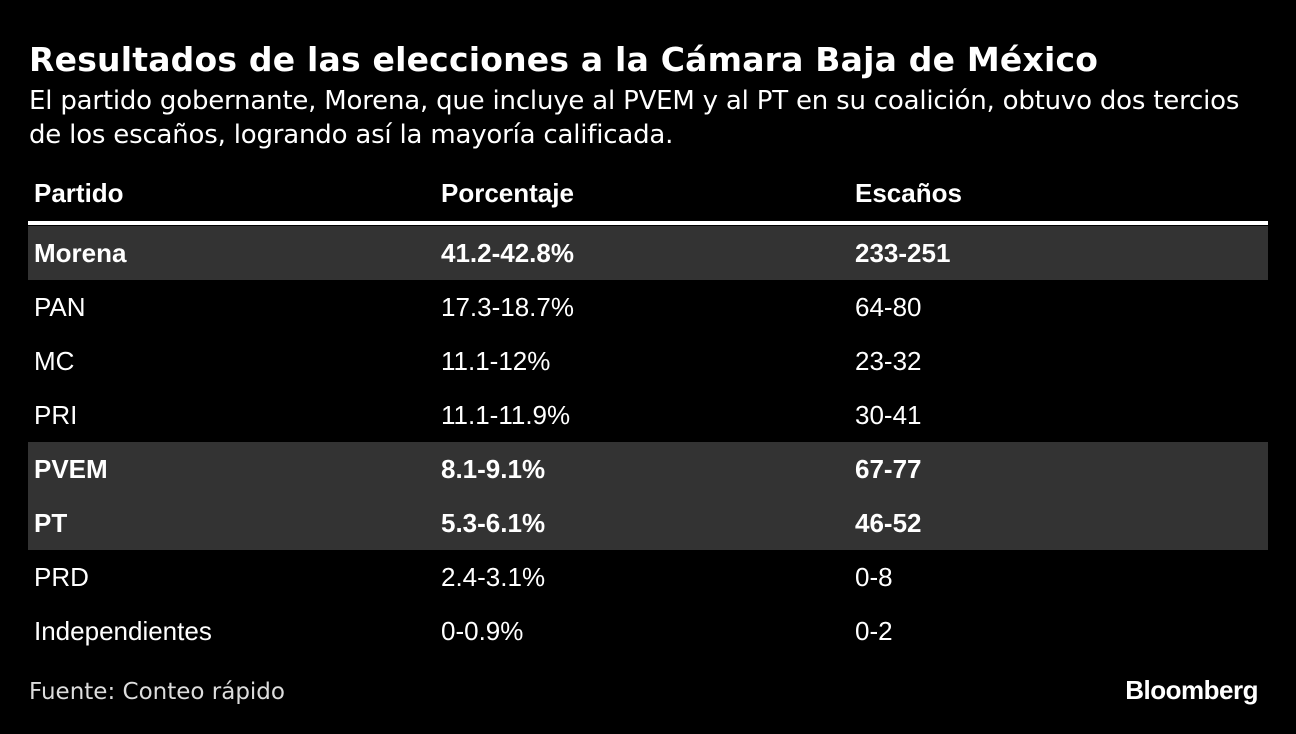  Describe the element at coordinates (80, 252) in the screenshot. I see `cell-partido: Morena` at that location.